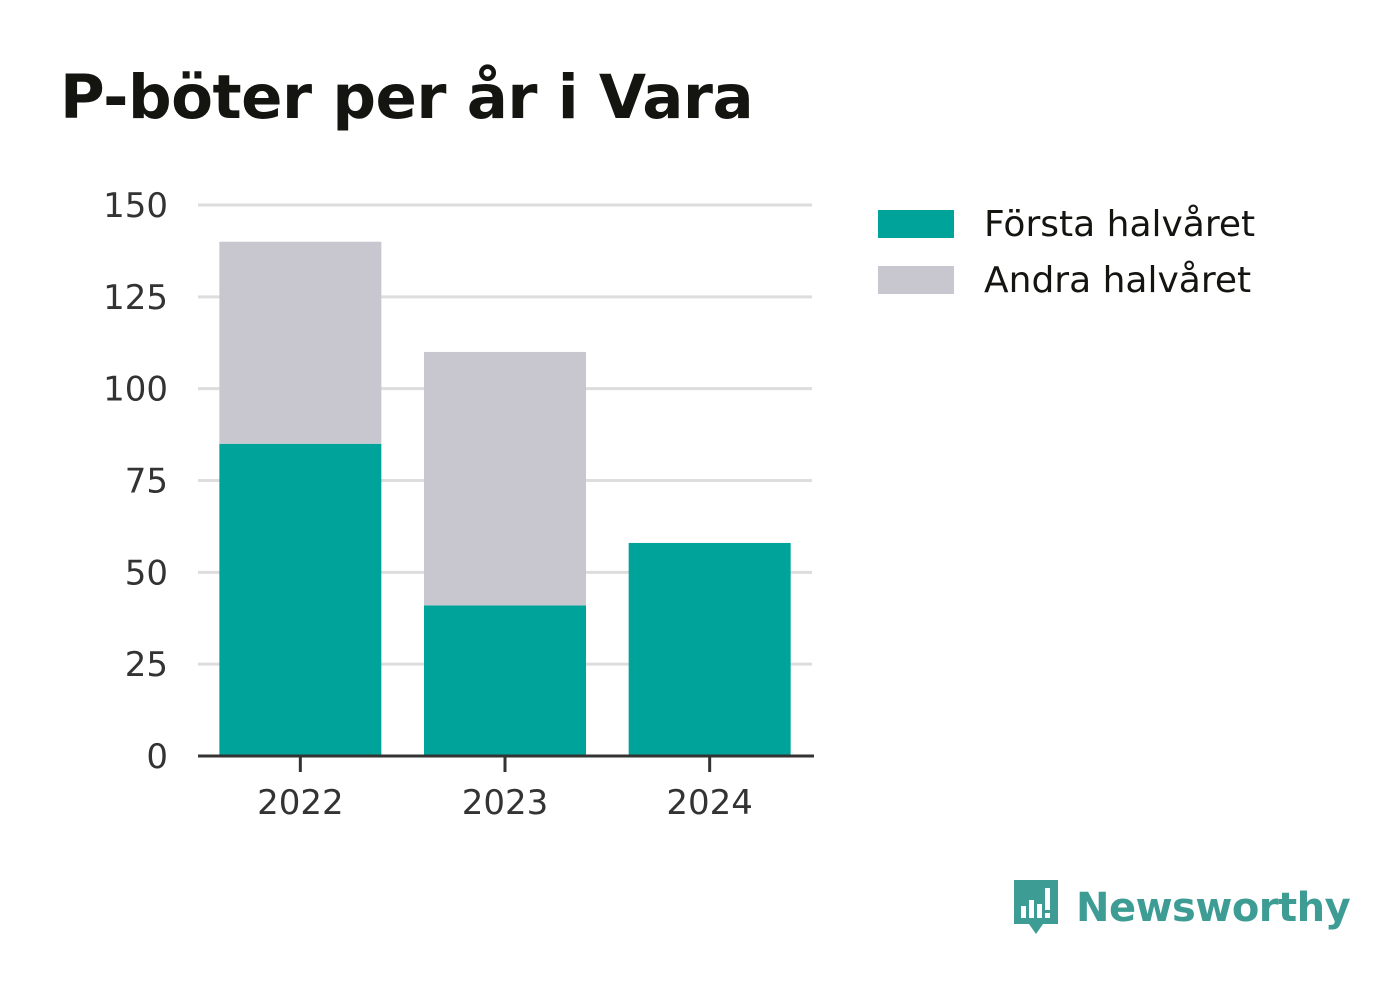 The image size is (1382, 999). What do you see at coordinates (407, 97) in the screenshot?
I see `chart-title: P-böter per år i Vara` at bounding box center [407, 97].